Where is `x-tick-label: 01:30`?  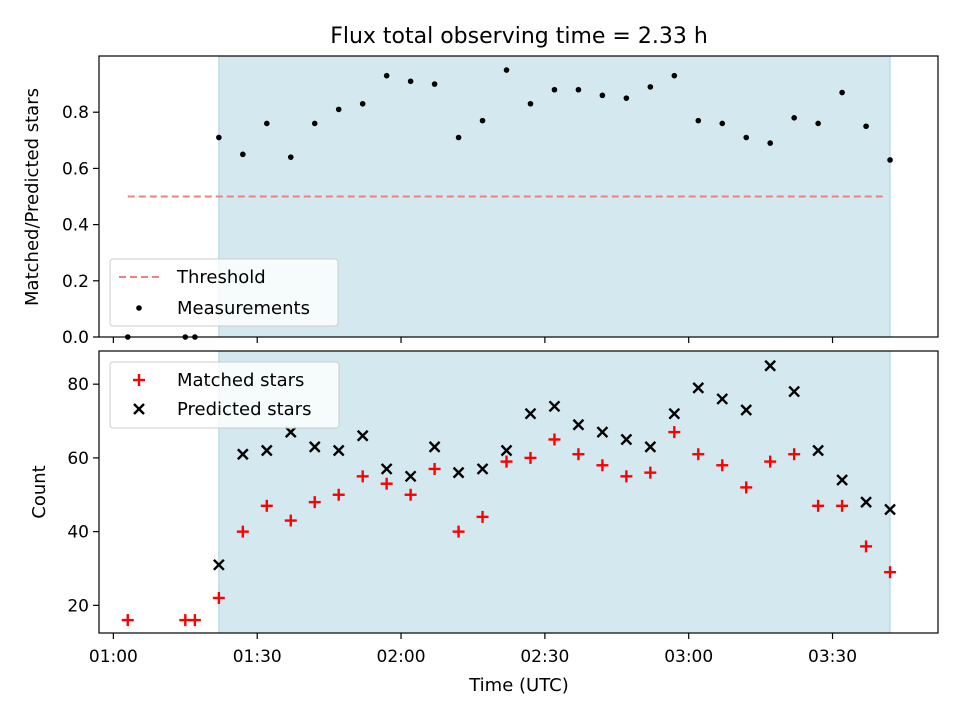
x-tick-label: 01:30 is located at coordinates (257, 657).